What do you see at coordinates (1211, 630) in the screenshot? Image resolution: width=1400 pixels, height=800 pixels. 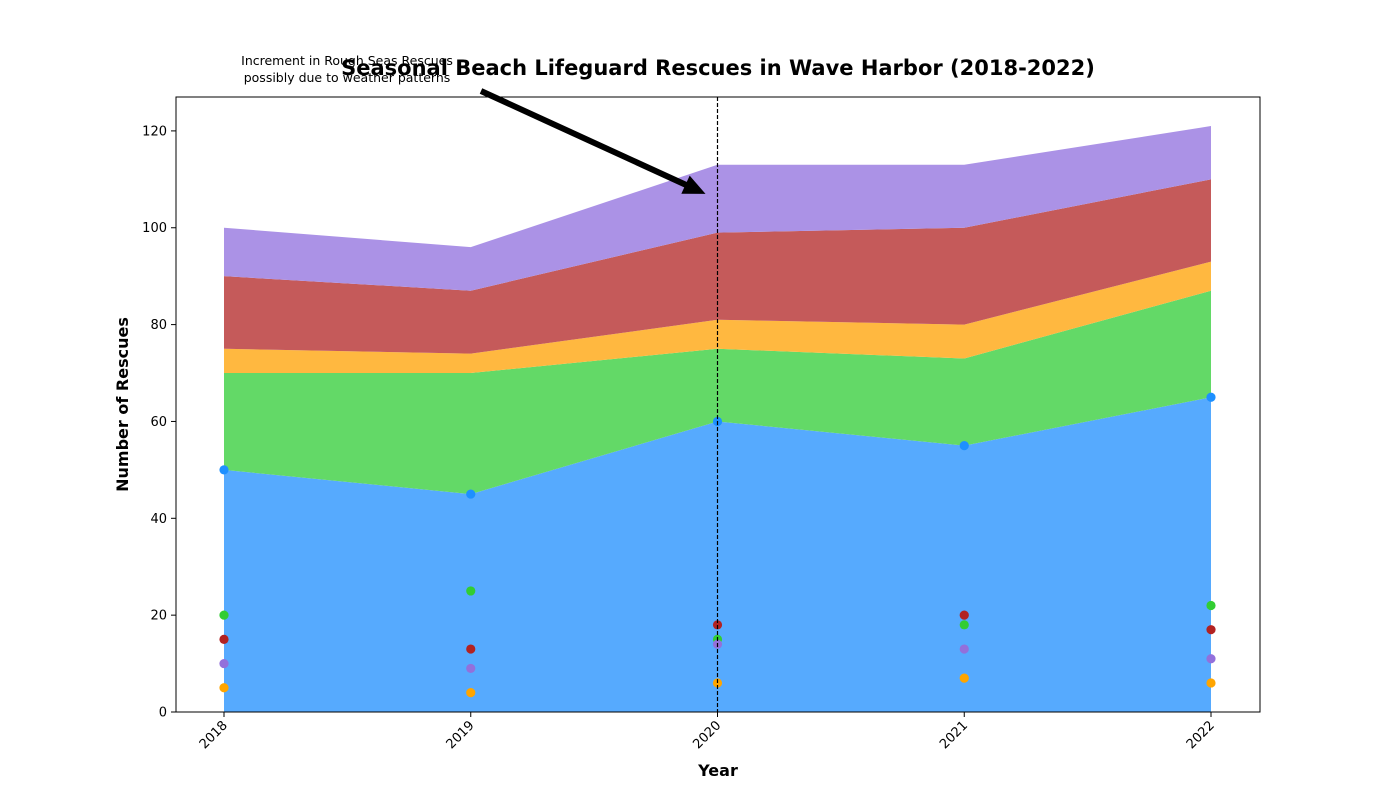 I see `data-point-series-4-2022` at bounding box center [1211, 630].